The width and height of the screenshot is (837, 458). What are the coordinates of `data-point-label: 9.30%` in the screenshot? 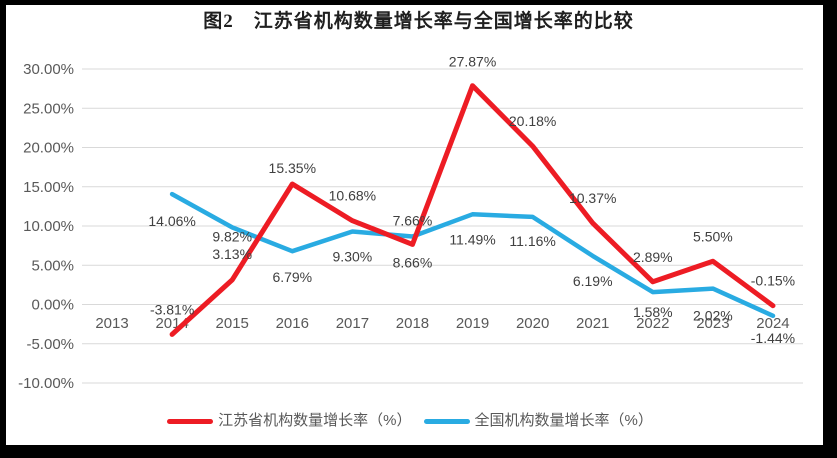 It's located at (353, 256).